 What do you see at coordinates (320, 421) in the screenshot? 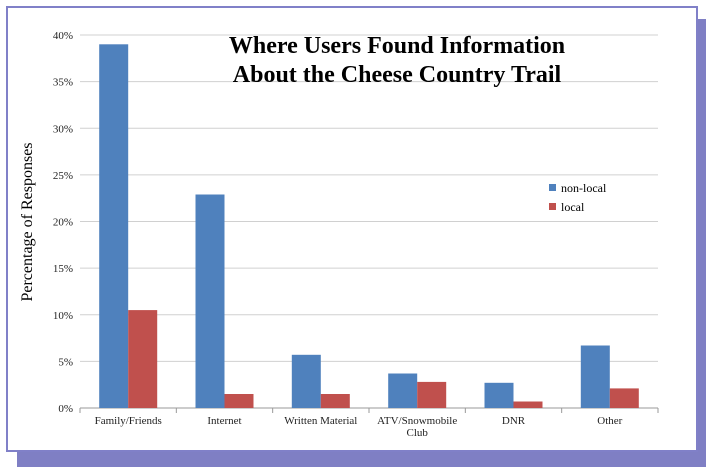
I see `x-tick-label: Written Material` at bounding box center [320, 421].